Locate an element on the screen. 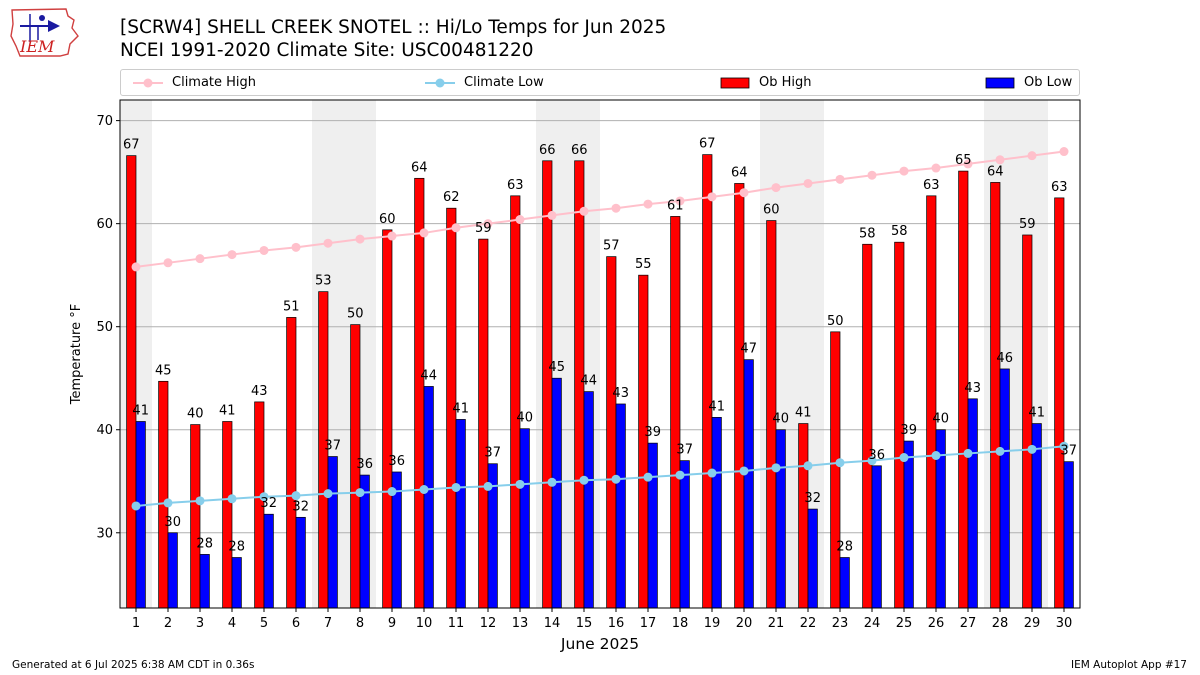  ob-low-label-22: 32 is located at coordinates (812, 498).